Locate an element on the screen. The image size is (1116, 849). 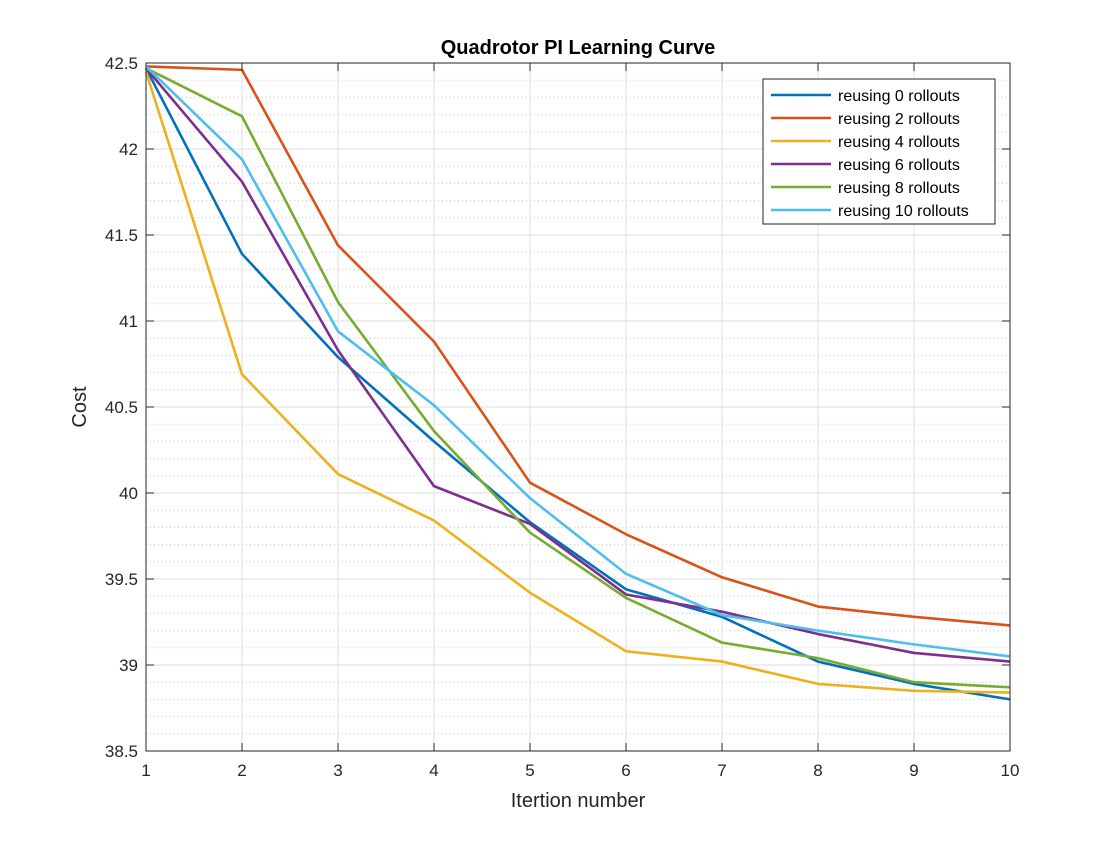
x-tick-label: 3 is located at coordinates (337, 770).